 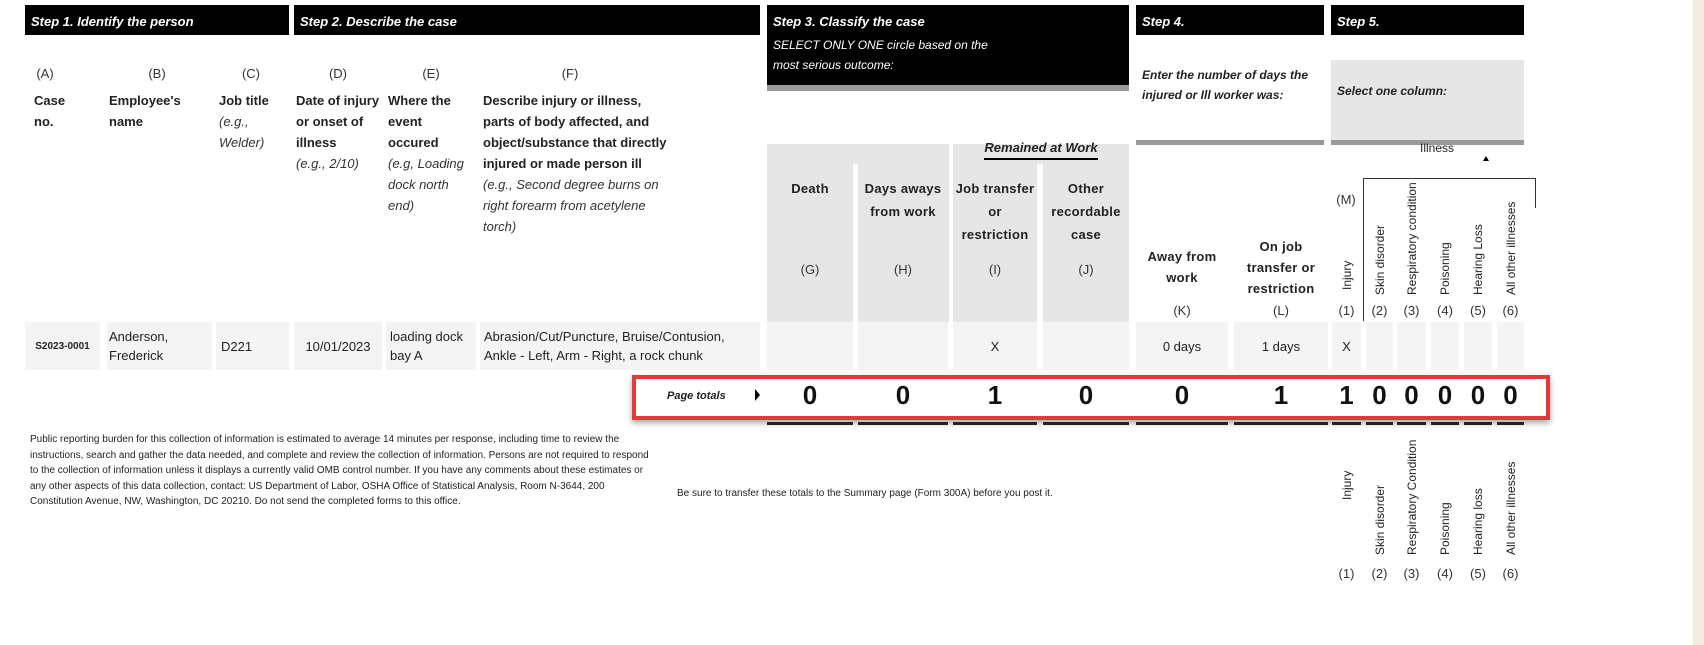 What do you see at coordinates (1379, 259) in the screenshot?
I see `illness-type-label: Skin disorder` at bounding box center [1379, 259].